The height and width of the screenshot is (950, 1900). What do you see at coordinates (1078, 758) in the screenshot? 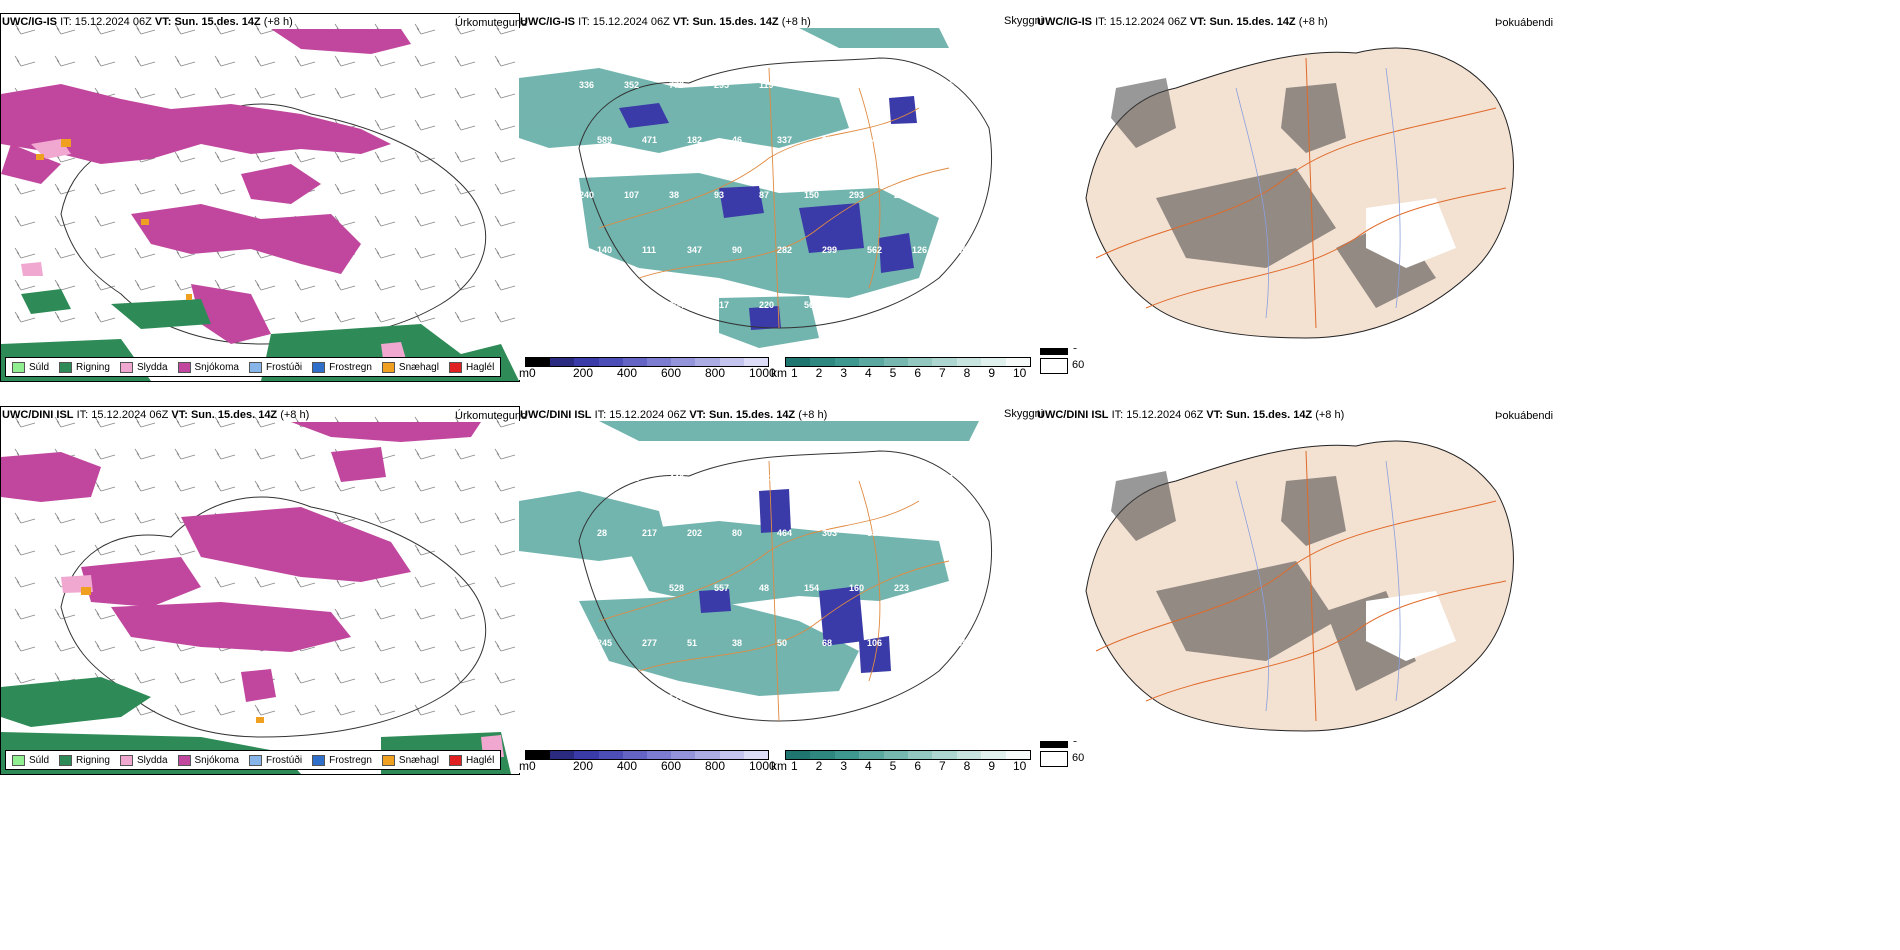
I see `fog-value-60: 60` at bounding box center [1078, 758].